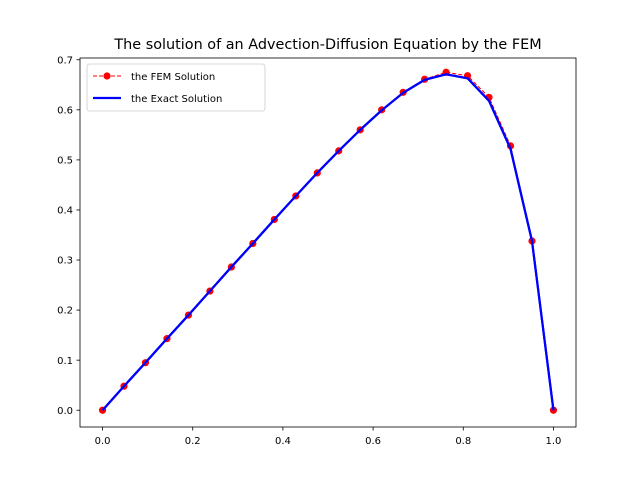 This screenshot has height=484, width=640. I want to click on legend: the FEM Solution the Exact Solution, so click(176, 87).